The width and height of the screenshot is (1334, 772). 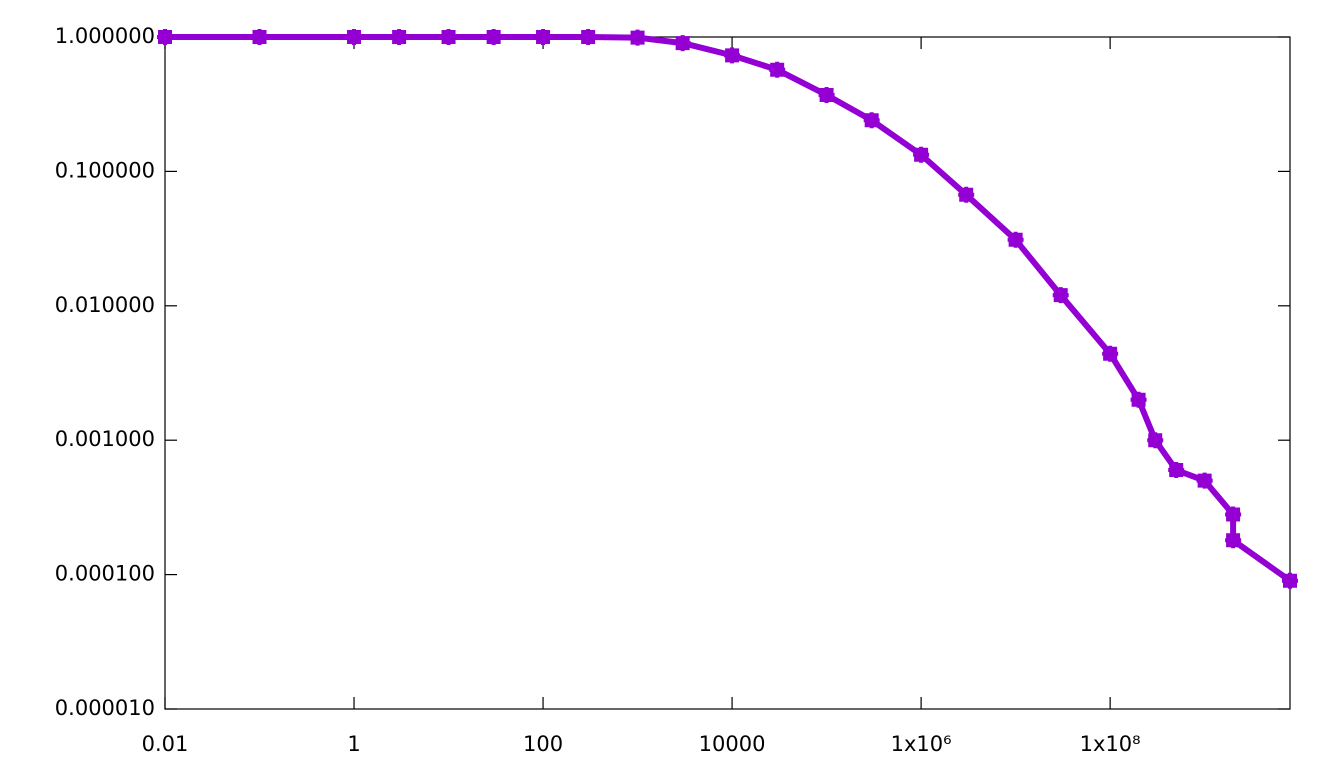 What do you see at coordinates (543, 744) in the screenshot?
I see `x-tick-label: 100` at bounding box center [543, 744].